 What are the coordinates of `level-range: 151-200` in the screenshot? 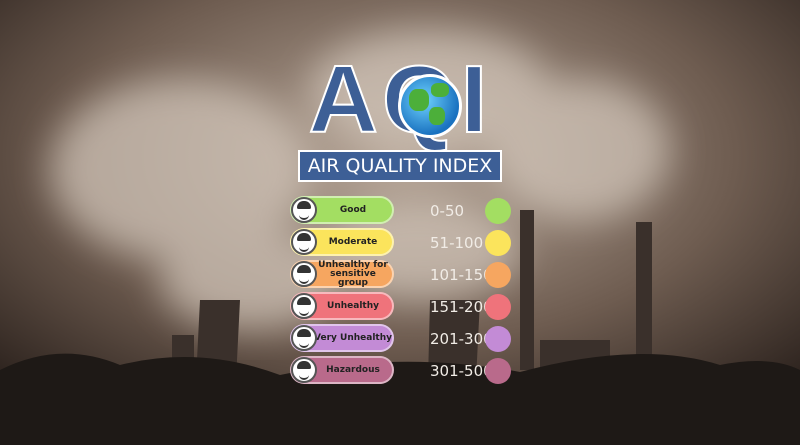 It's located at (461, 307).